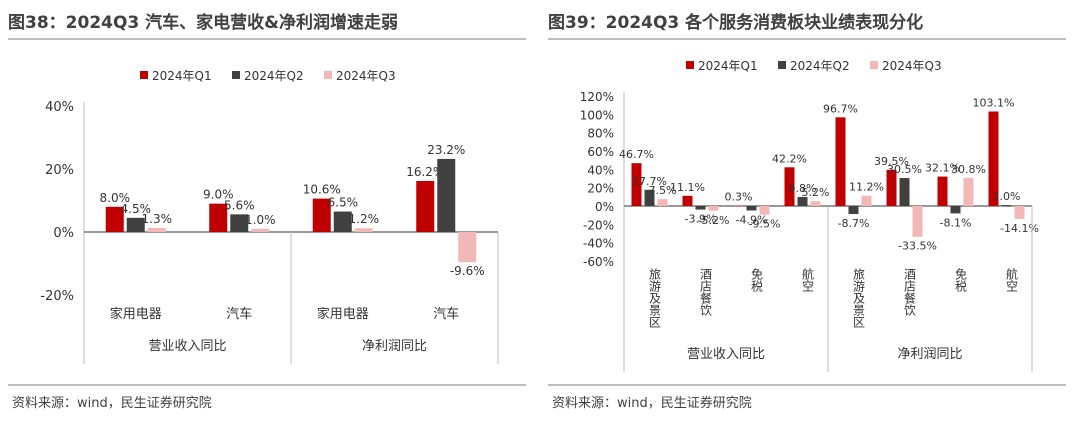 Image resolution: width=1080 pixels, height=421 pixels. What do you see at coordinates (267, 385) in the screenshot?
I see `source-divider` at bounding box center [267, 385].